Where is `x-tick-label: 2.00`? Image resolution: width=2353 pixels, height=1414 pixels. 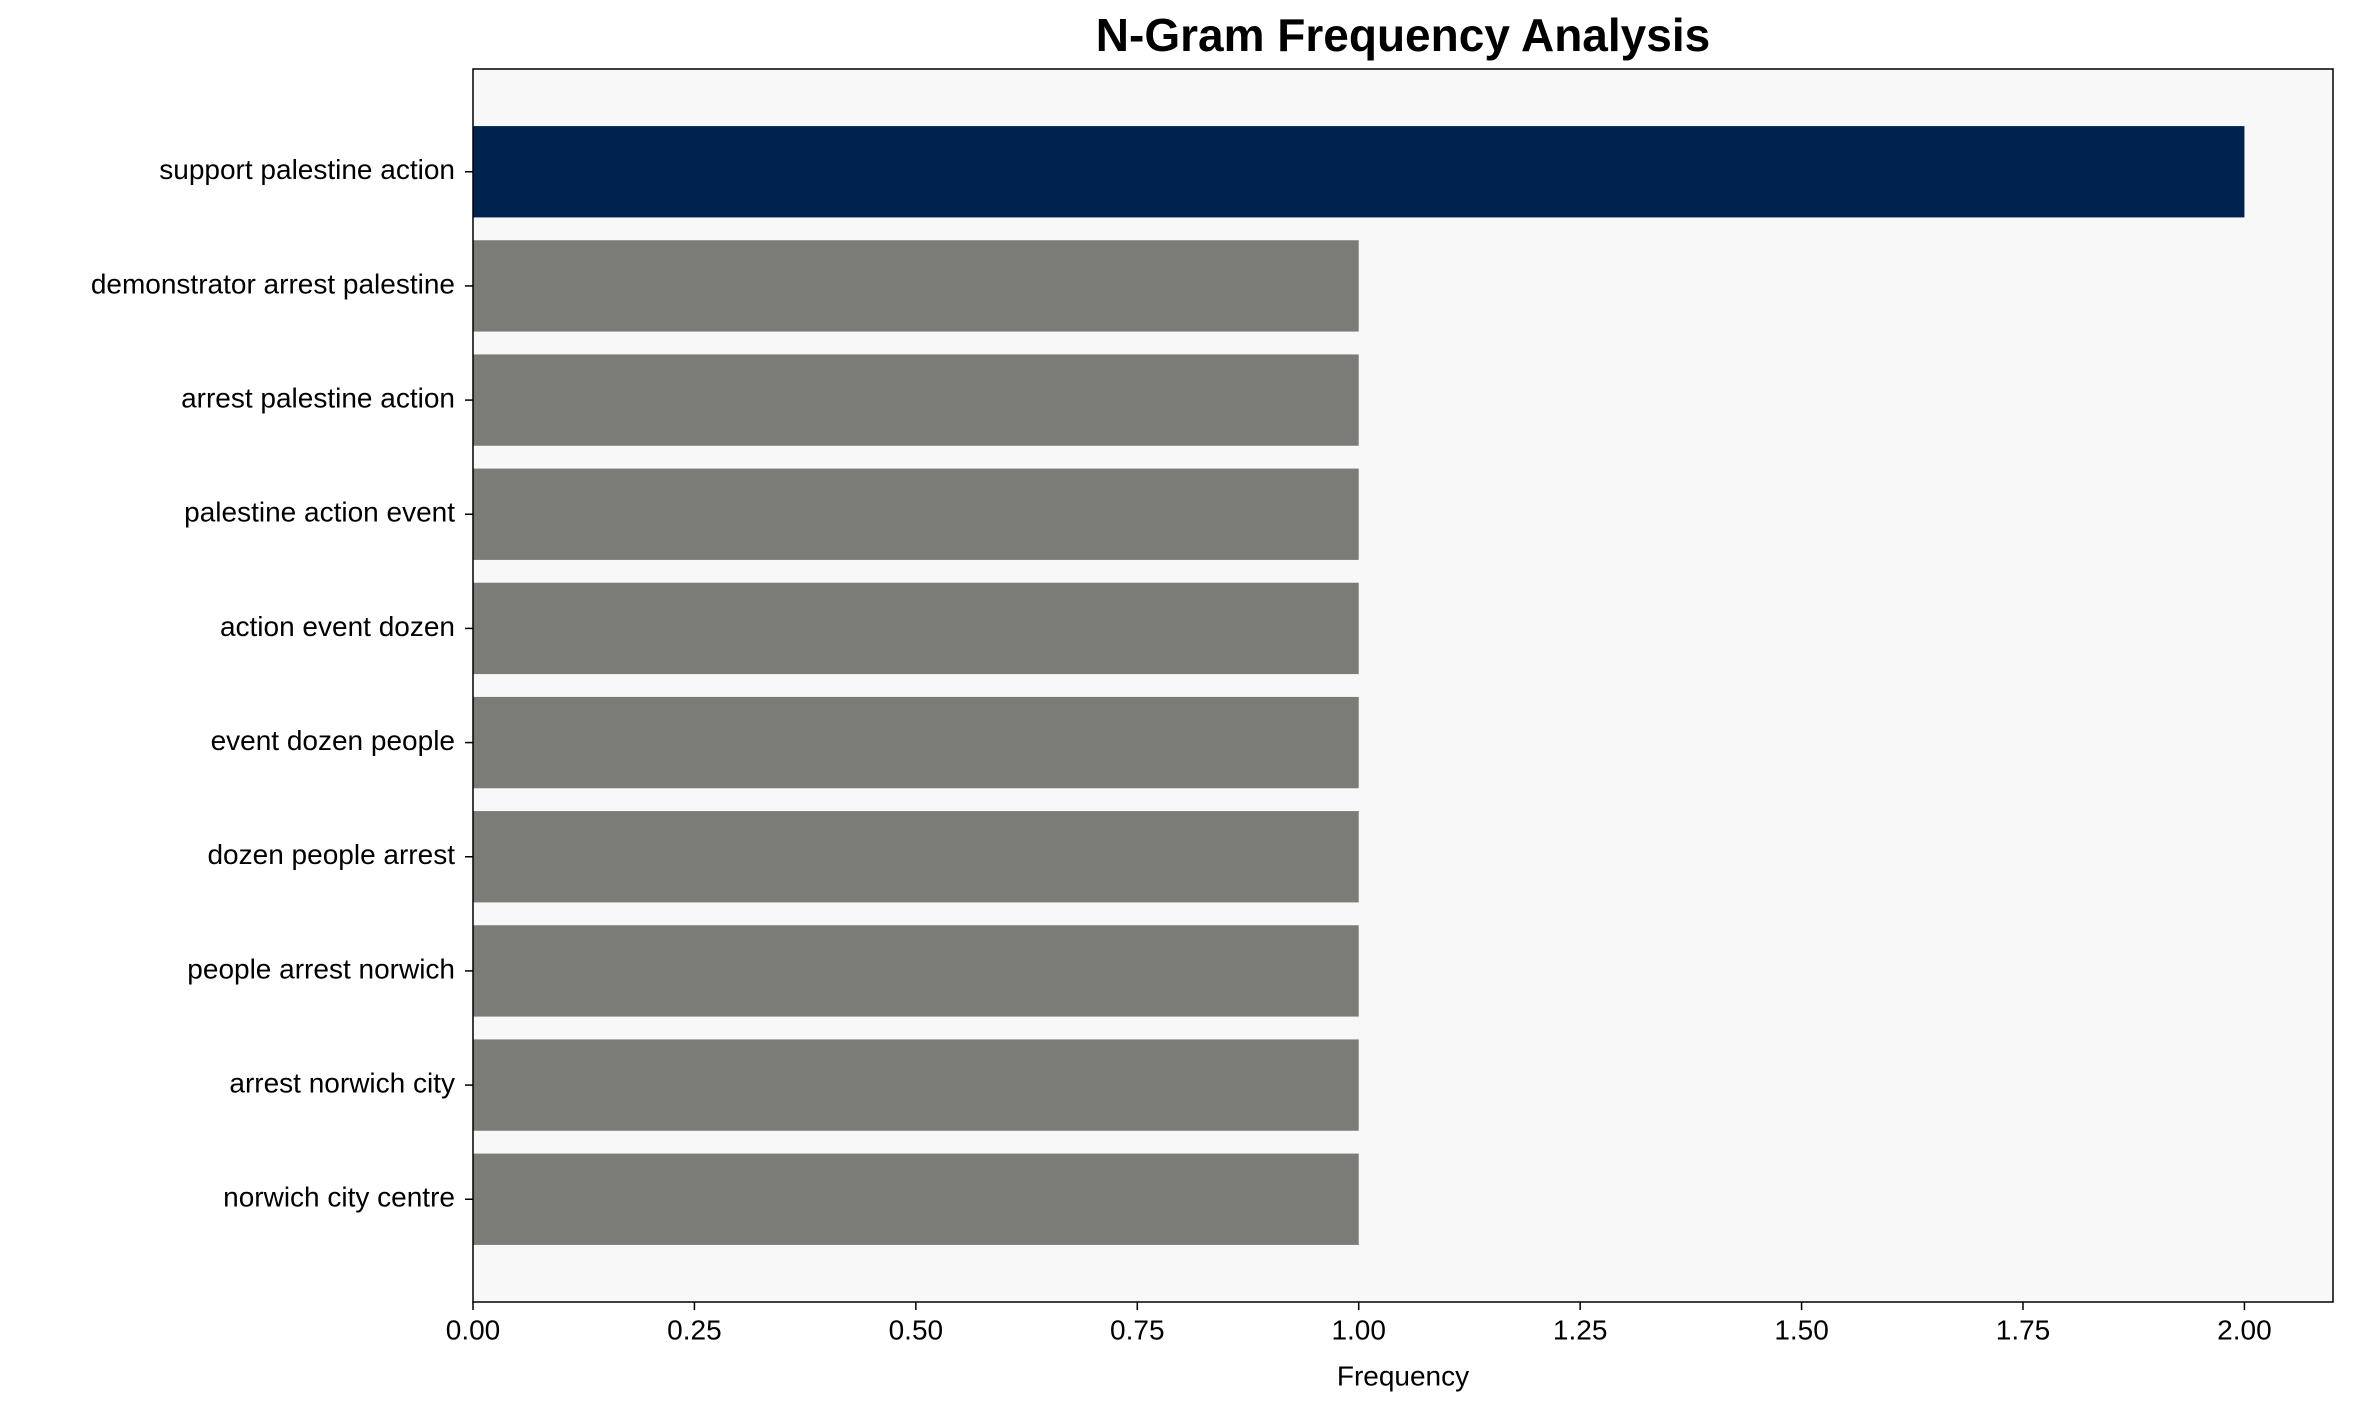 x-tick-label: 2.00 is located at coordinates (2244, 1329).